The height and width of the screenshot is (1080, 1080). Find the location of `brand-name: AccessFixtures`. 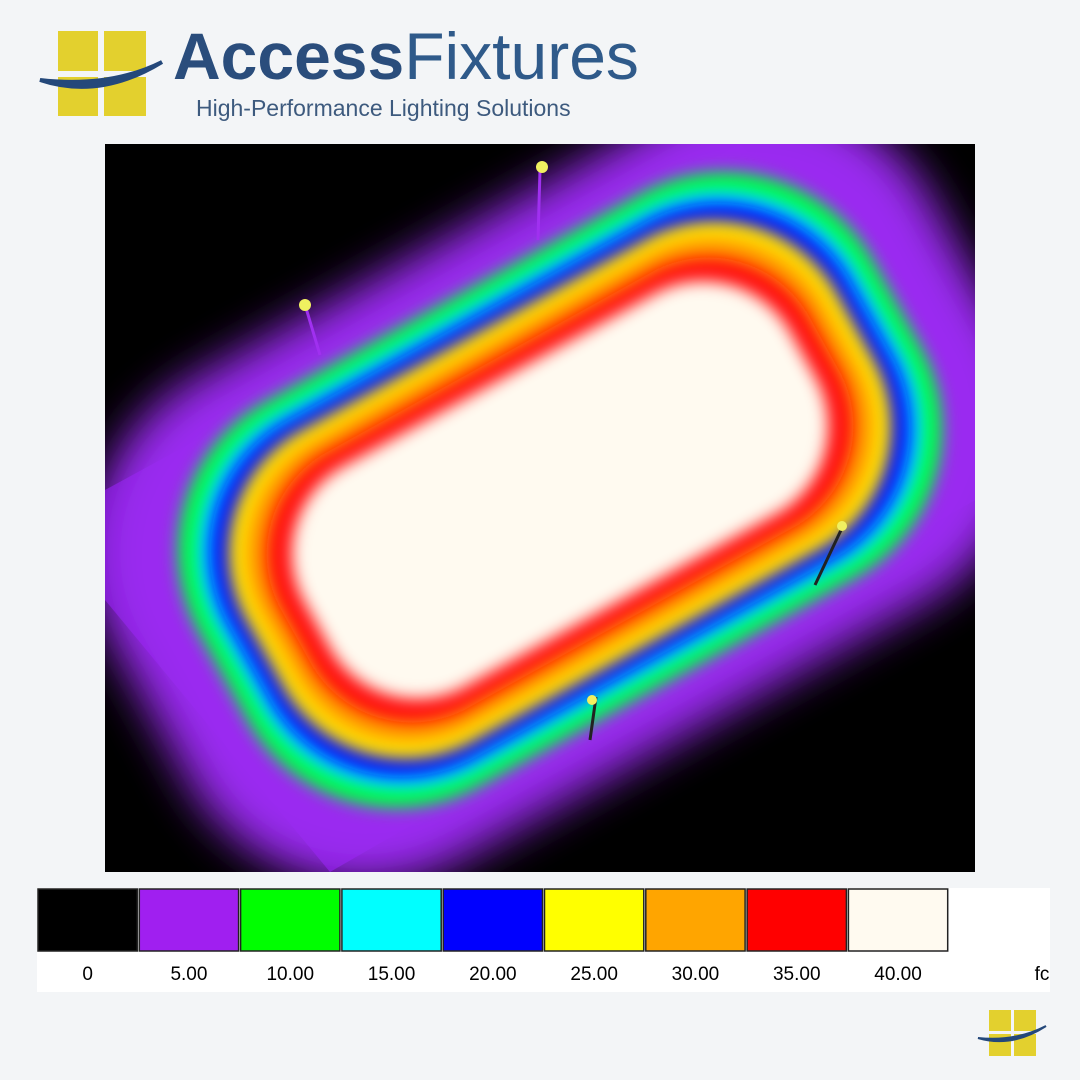

brand-name: AccessFixtures is located at coordinates (406, 56).